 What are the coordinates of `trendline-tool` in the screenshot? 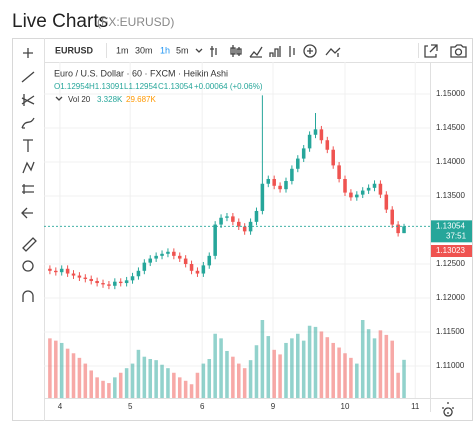 It's located at (28, 77).